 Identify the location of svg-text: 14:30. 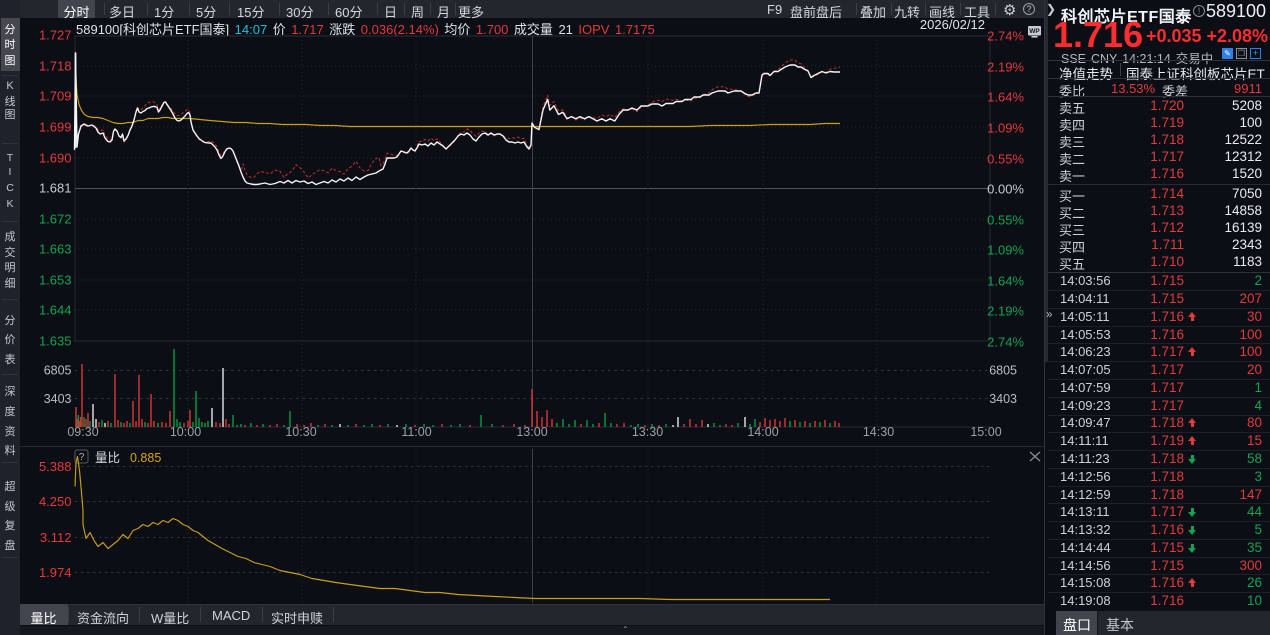
(878, 432).